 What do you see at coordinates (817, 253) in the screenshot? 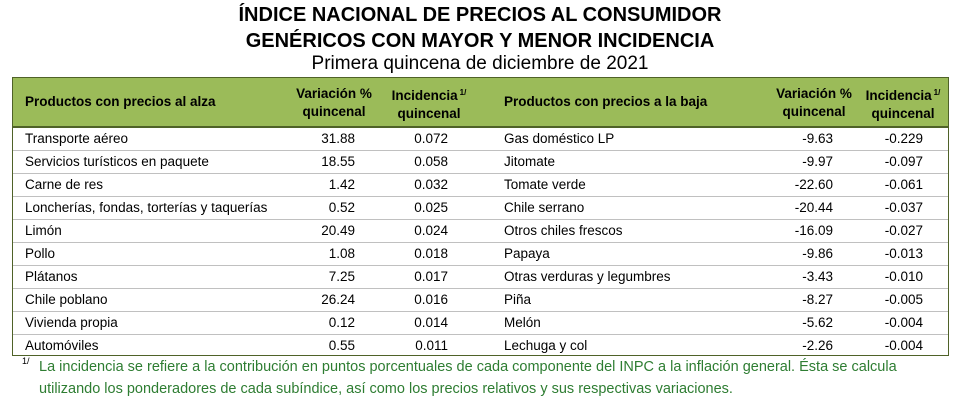
I see `down-variation: -9.86` at bounding box center [817, 253].